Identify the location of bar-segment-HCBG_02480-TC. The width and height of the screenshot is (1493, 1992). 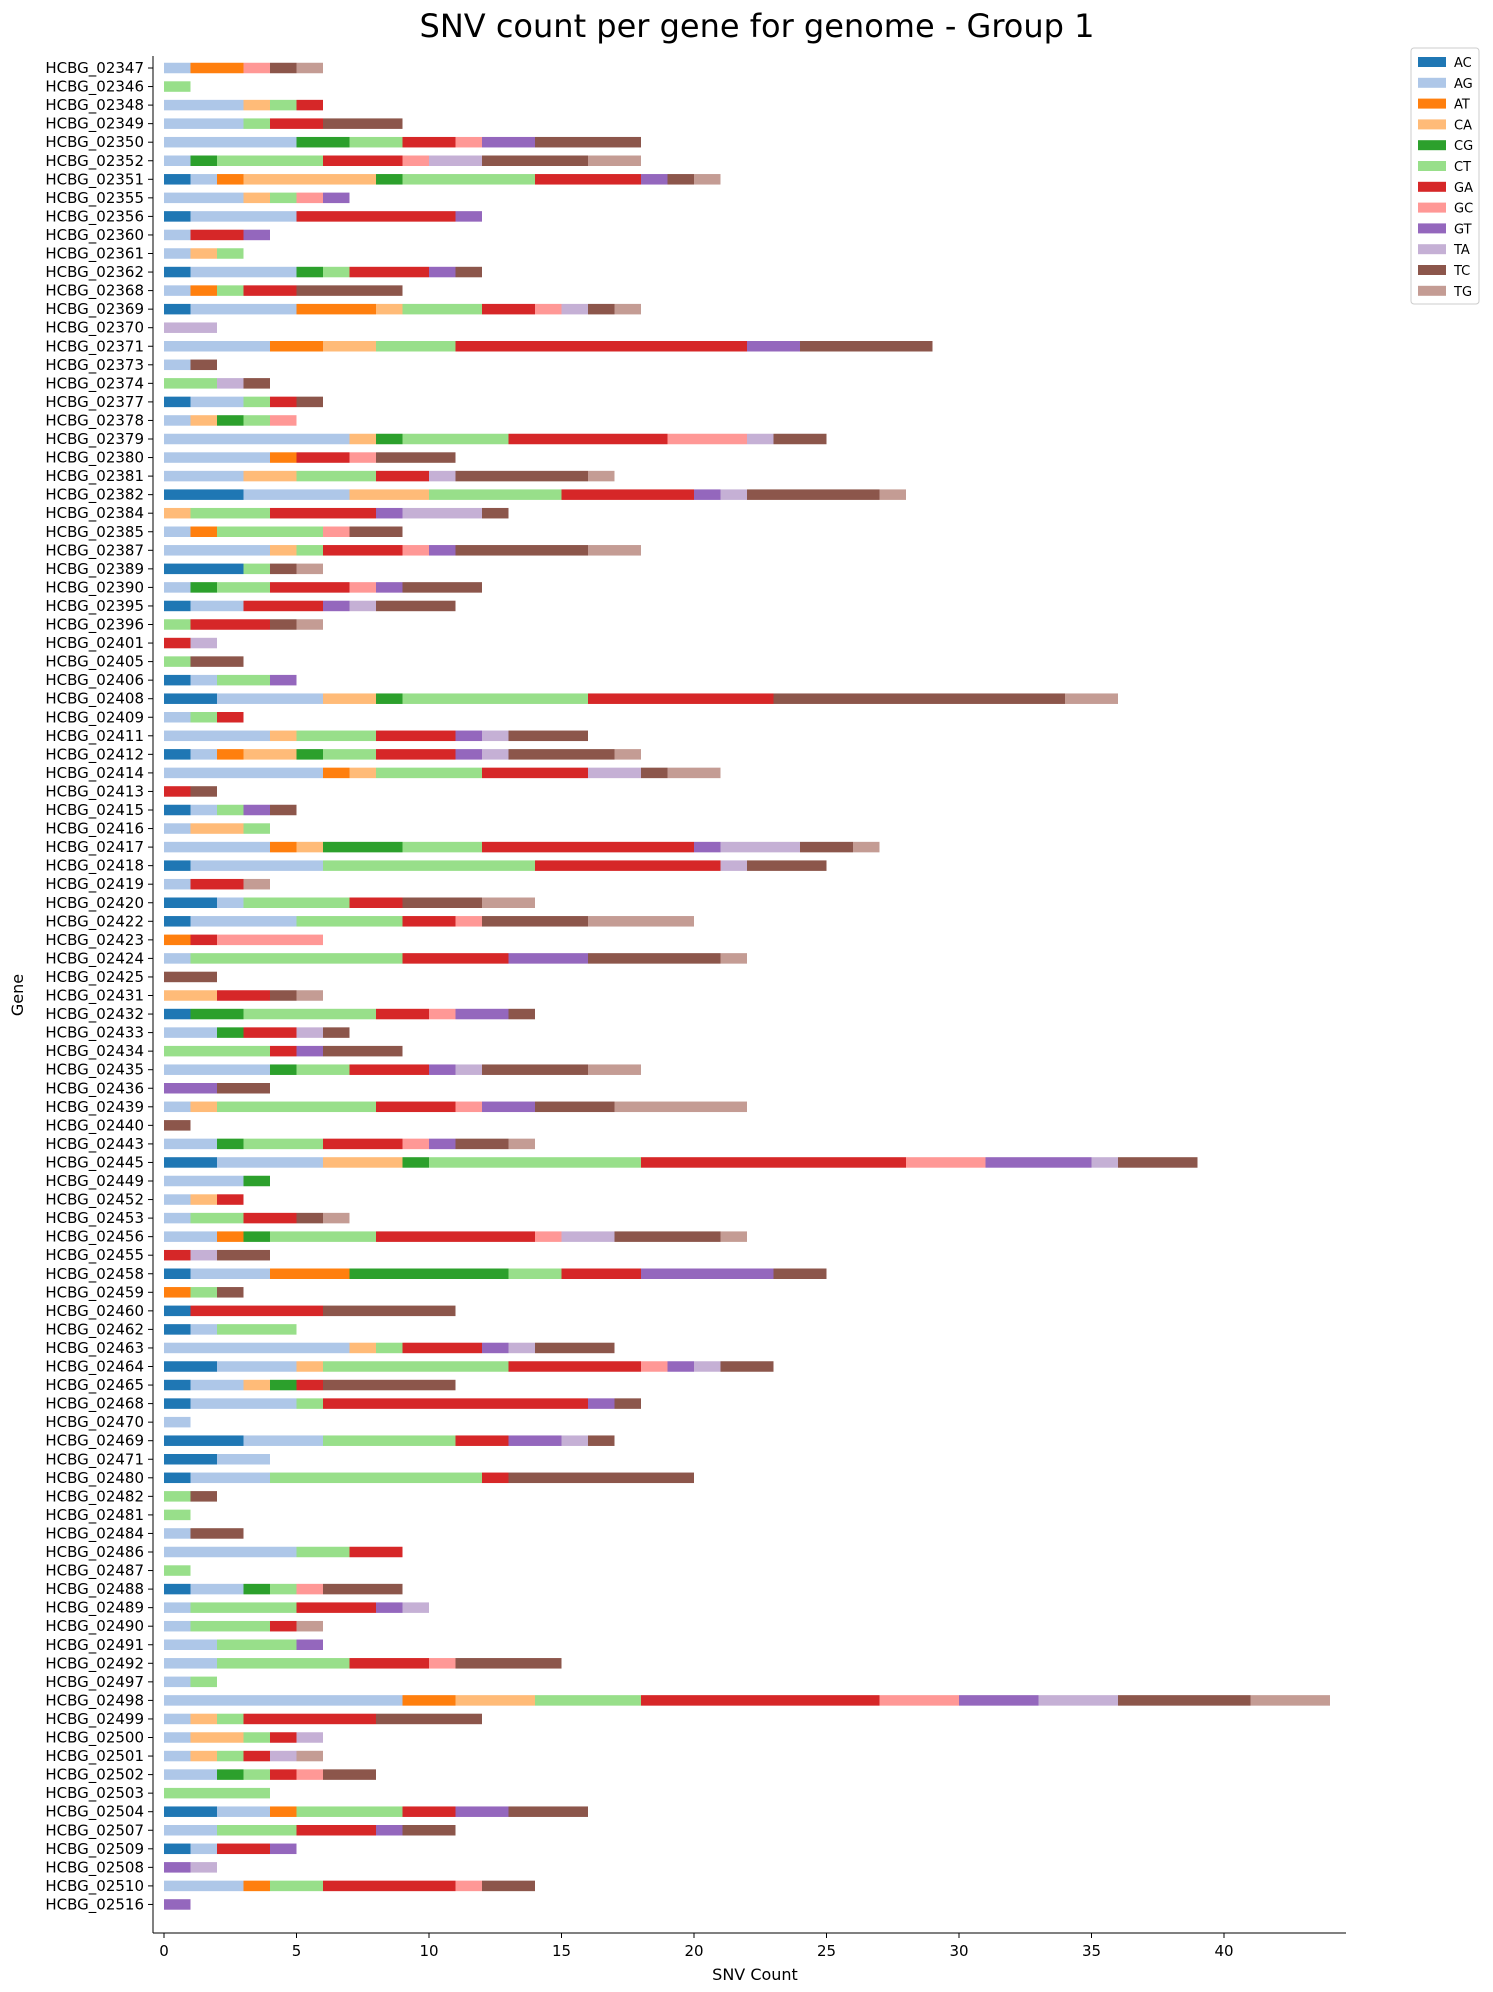
(601, 1478).